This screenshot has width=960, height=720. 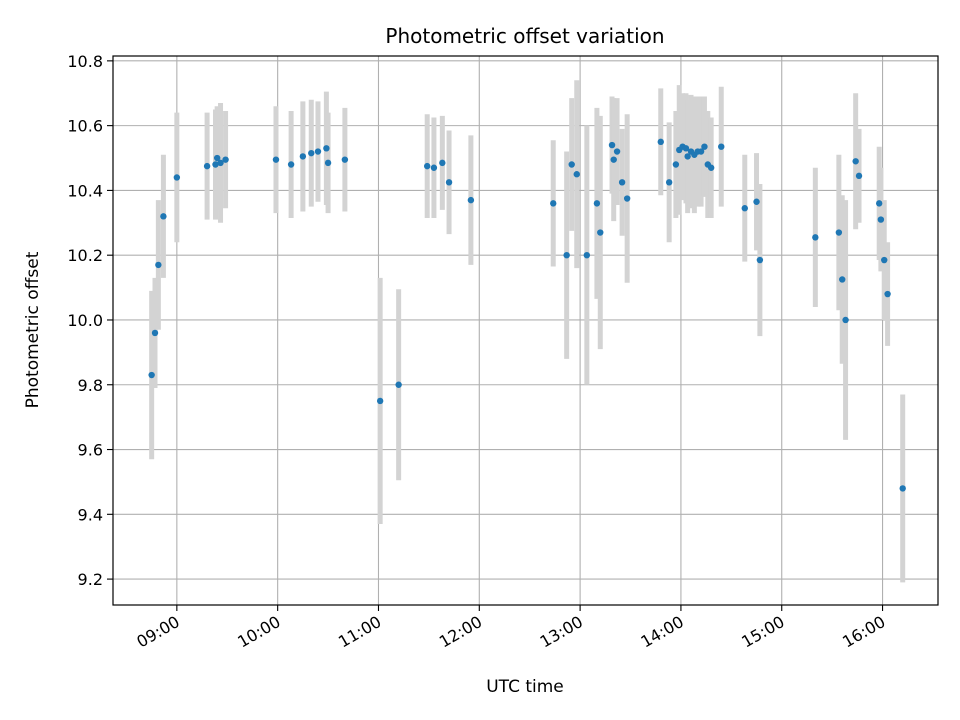 What do you see at coordinates (90, 514) in the screenshot?
I see `y-tick-label: 9.4` at bounding box center [90, 514].